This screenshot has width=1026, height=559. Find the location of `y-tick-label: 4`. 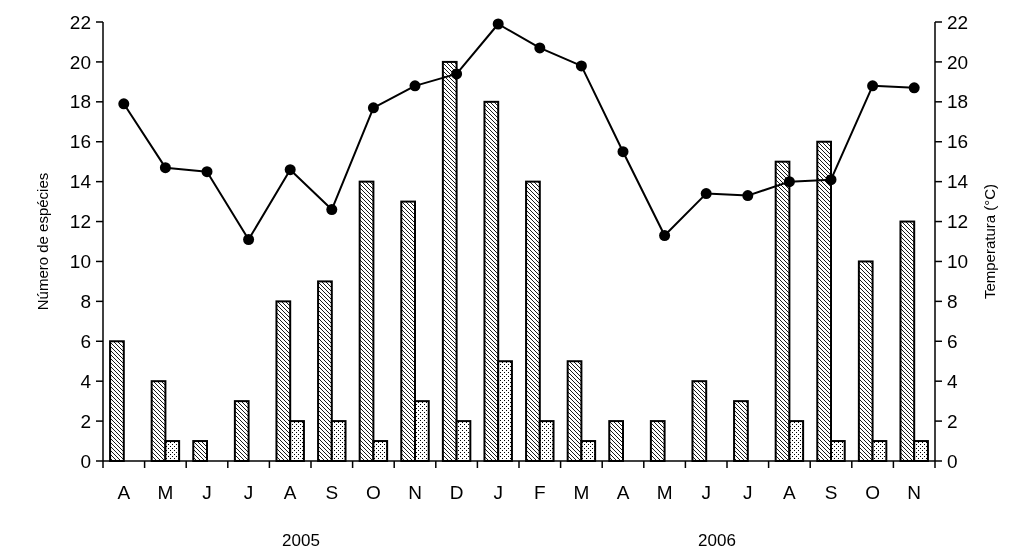

y-tick-label: 4 is located at coordinates (86, 381).